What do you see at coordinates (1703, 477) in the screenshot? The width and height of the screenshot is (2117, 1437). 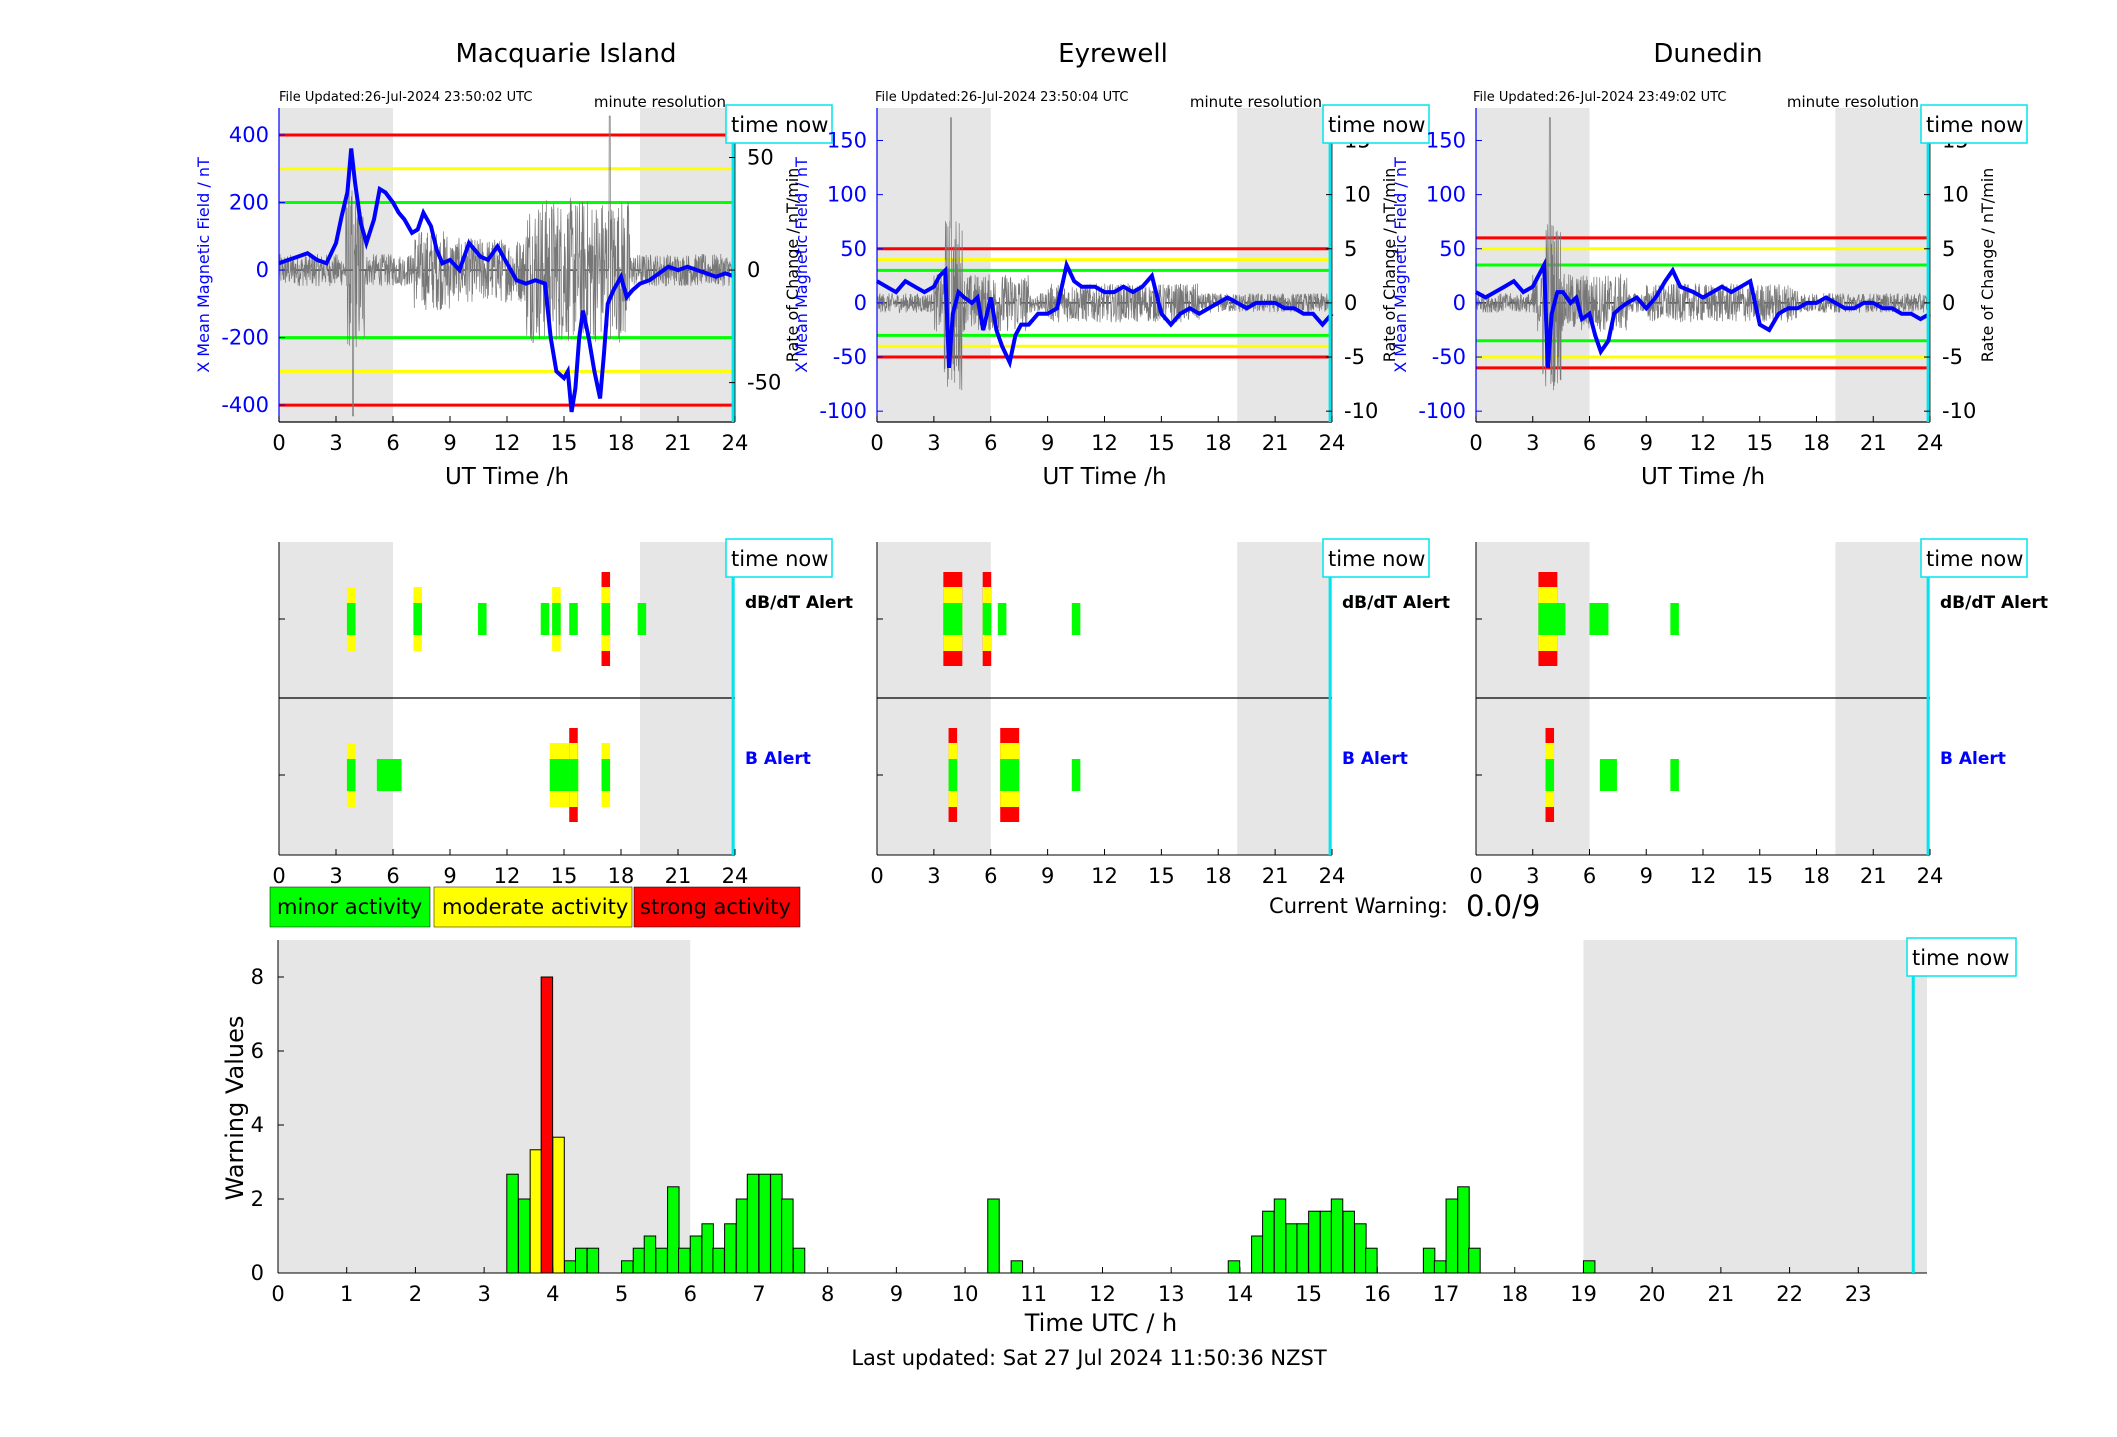 I see `x-axis-label: UT Time /h` at bounding box center [1703, 477].